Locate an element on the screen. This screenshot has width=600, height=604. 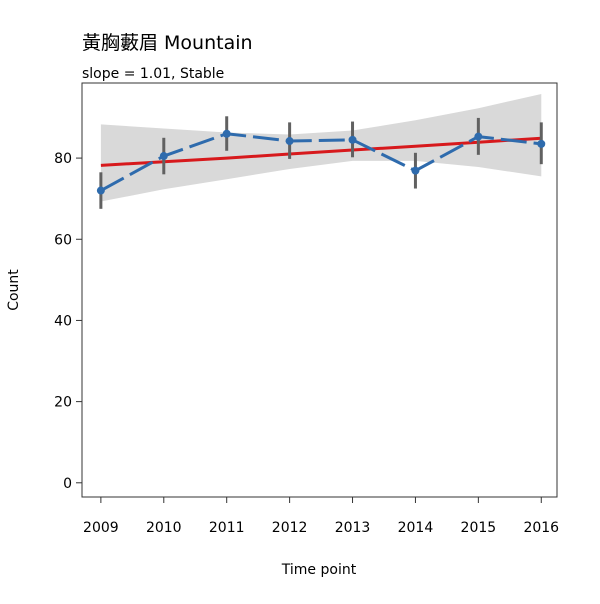
x-tick-label: 2016 is located at coordinates (541, 528).